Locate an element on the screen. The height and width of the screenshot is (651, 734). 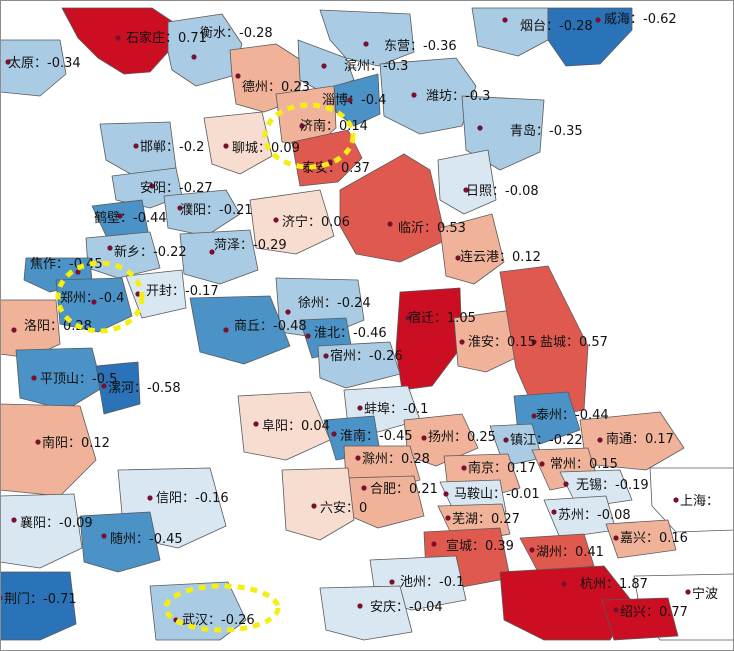
city-dot-zhengzhou is located at coordinates (94, 302).